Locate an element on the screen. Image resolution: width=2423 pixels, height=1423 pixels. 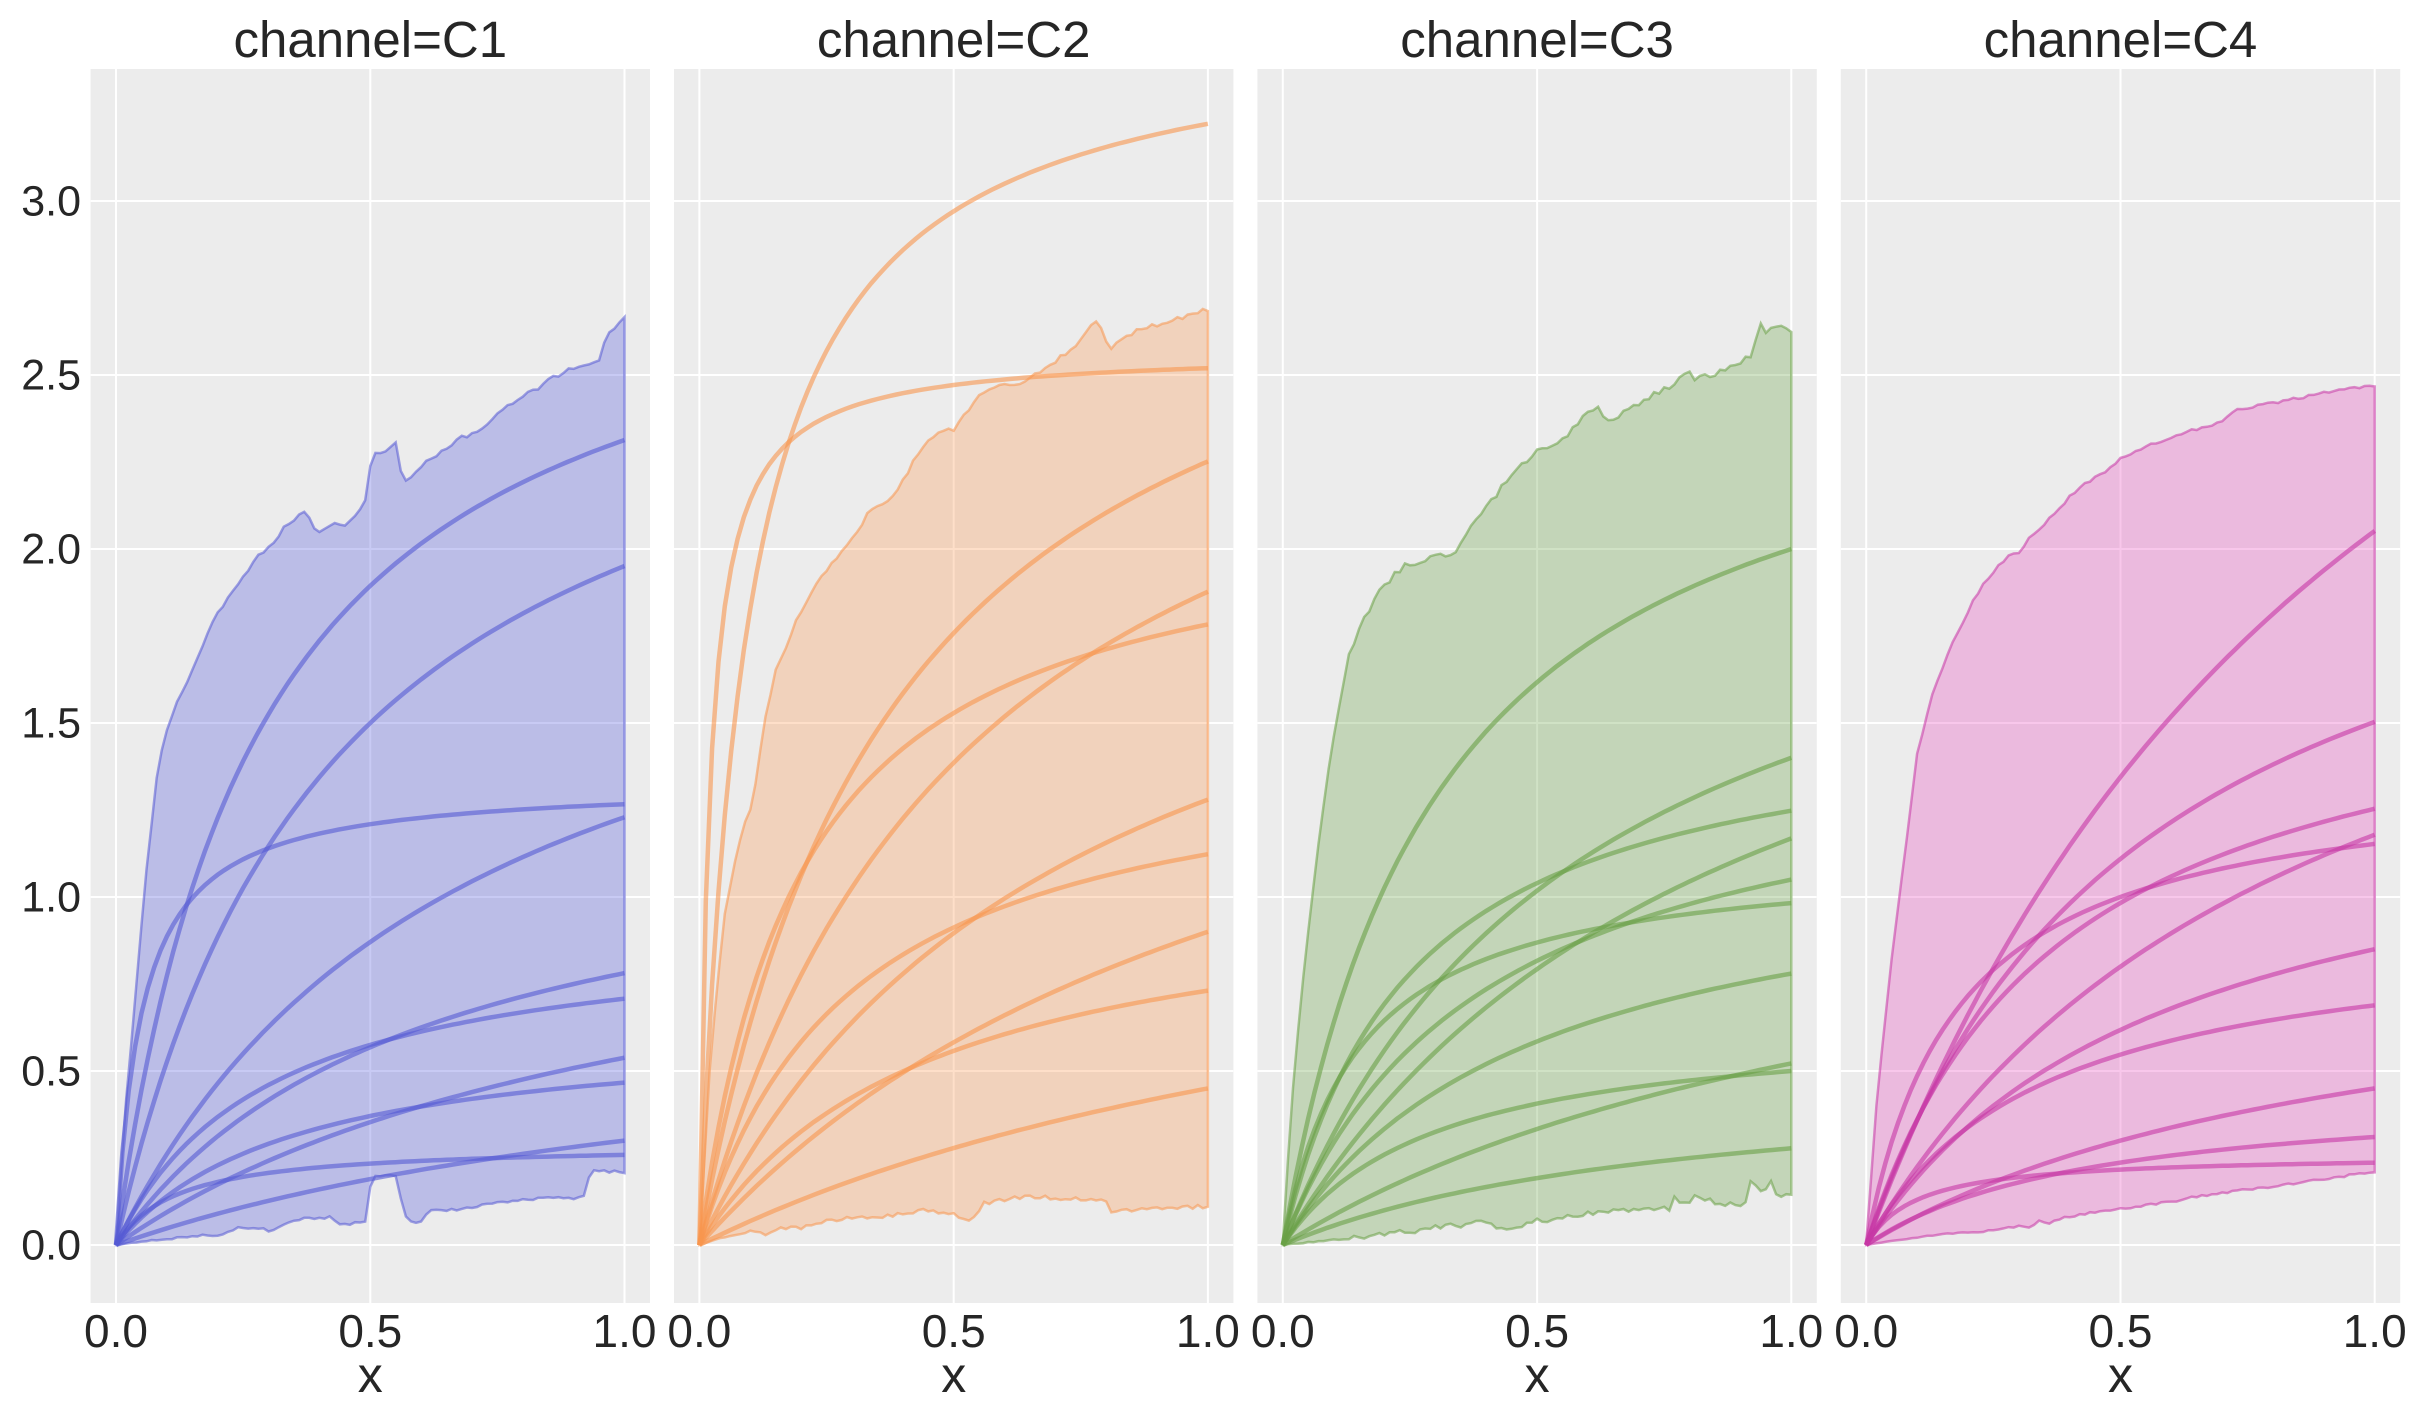
svg-text: 2.0 is located at coordinates (51, 550).